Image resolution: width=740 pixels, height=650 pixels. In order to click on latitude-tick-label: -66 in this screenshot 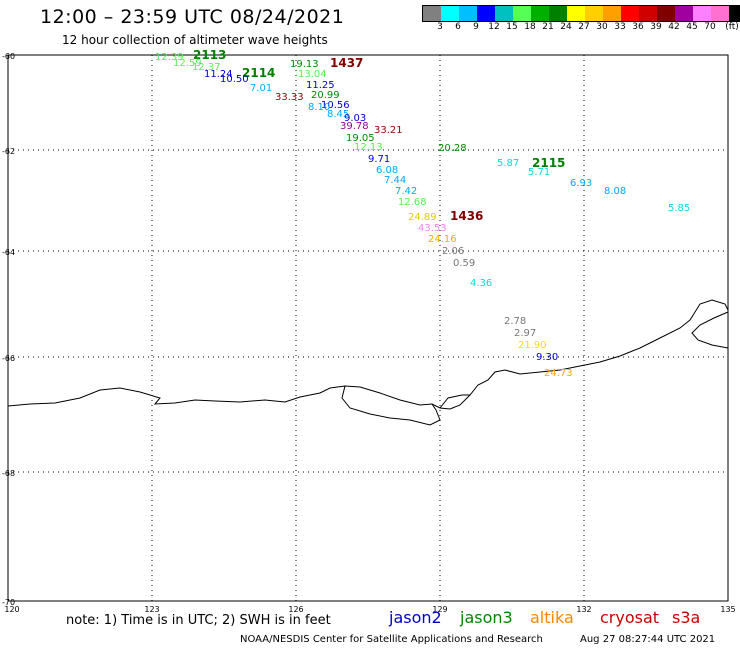, I will do `click(8, 358)`.